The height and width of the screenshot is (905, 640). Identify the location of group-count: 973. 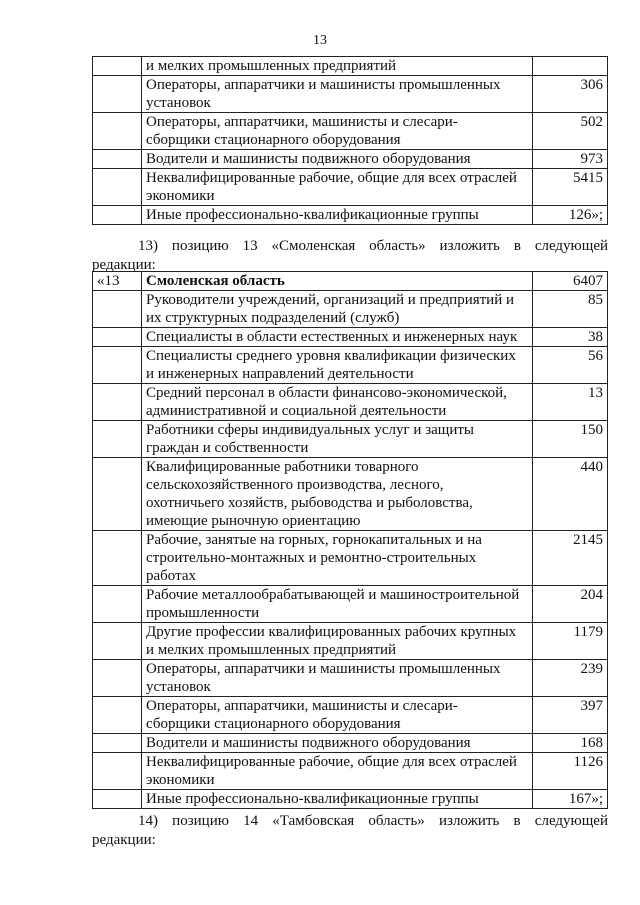
(570, 159).